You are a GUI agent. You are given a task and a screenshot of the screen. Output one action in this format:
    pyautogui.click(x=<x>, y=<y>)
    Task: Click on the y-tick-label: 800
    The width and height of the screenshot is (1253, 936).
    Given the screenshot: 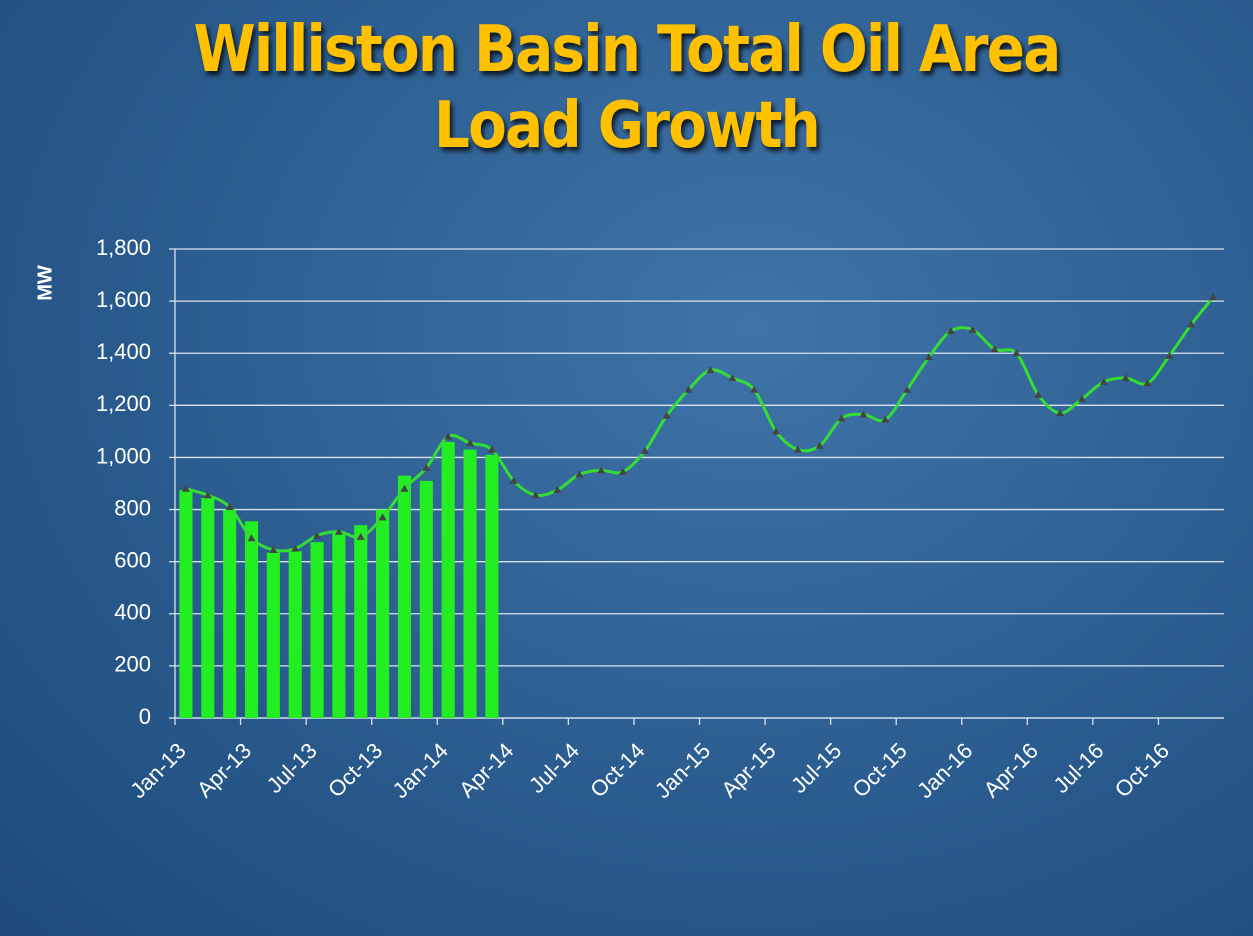 What is the action you would take?
    pyautogui.click(x=132, y=507)
    